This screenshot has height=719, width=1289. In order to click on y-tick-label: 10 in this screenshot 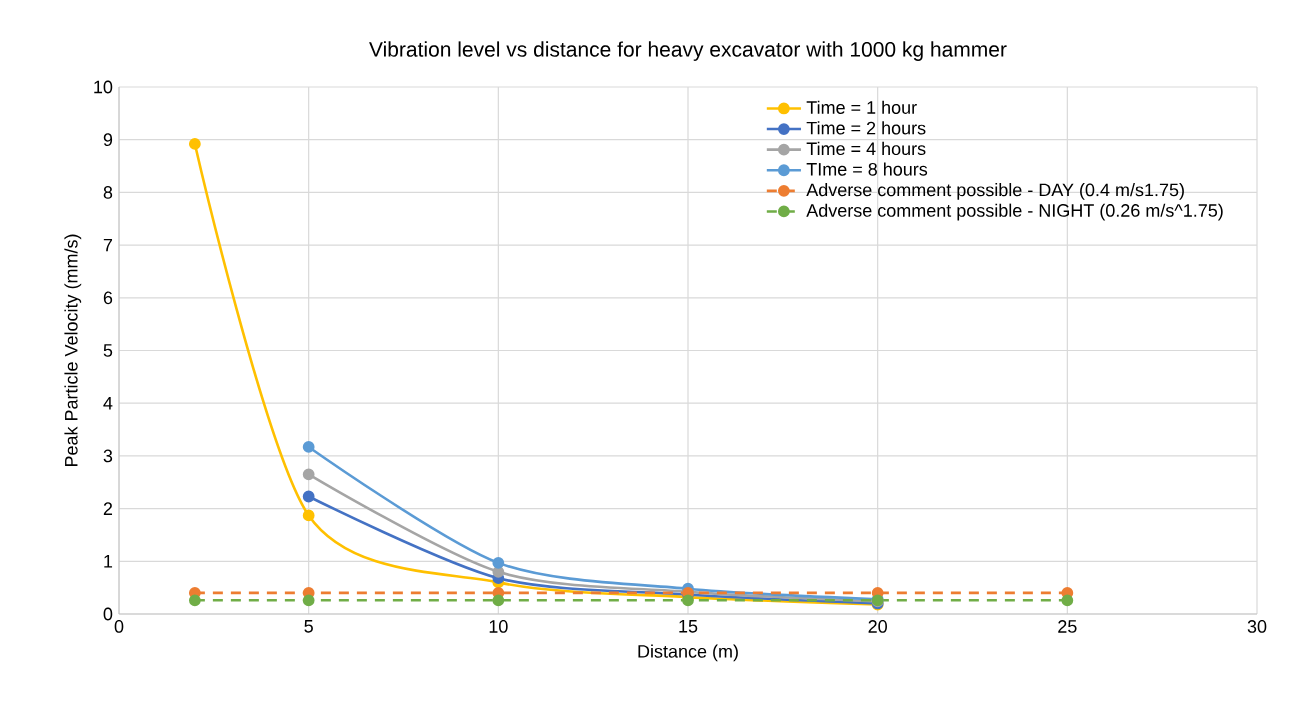, I will do `click(103, 87)`.